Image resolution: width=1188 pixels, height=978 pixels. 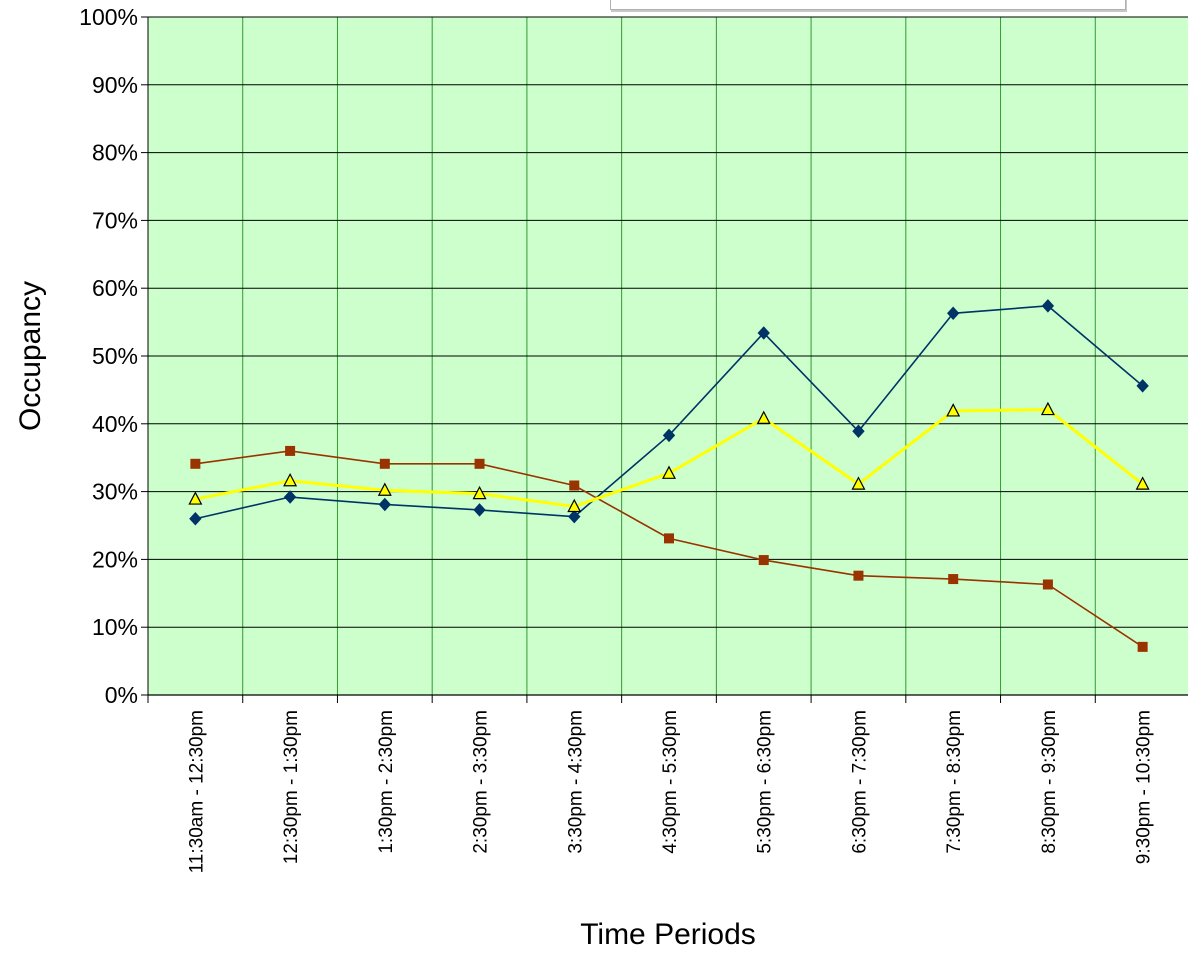 What do you see at coordinates (115, 559) in the screenshot?
I see `y-tick-label: 20%` at bounding box center [115, 559].